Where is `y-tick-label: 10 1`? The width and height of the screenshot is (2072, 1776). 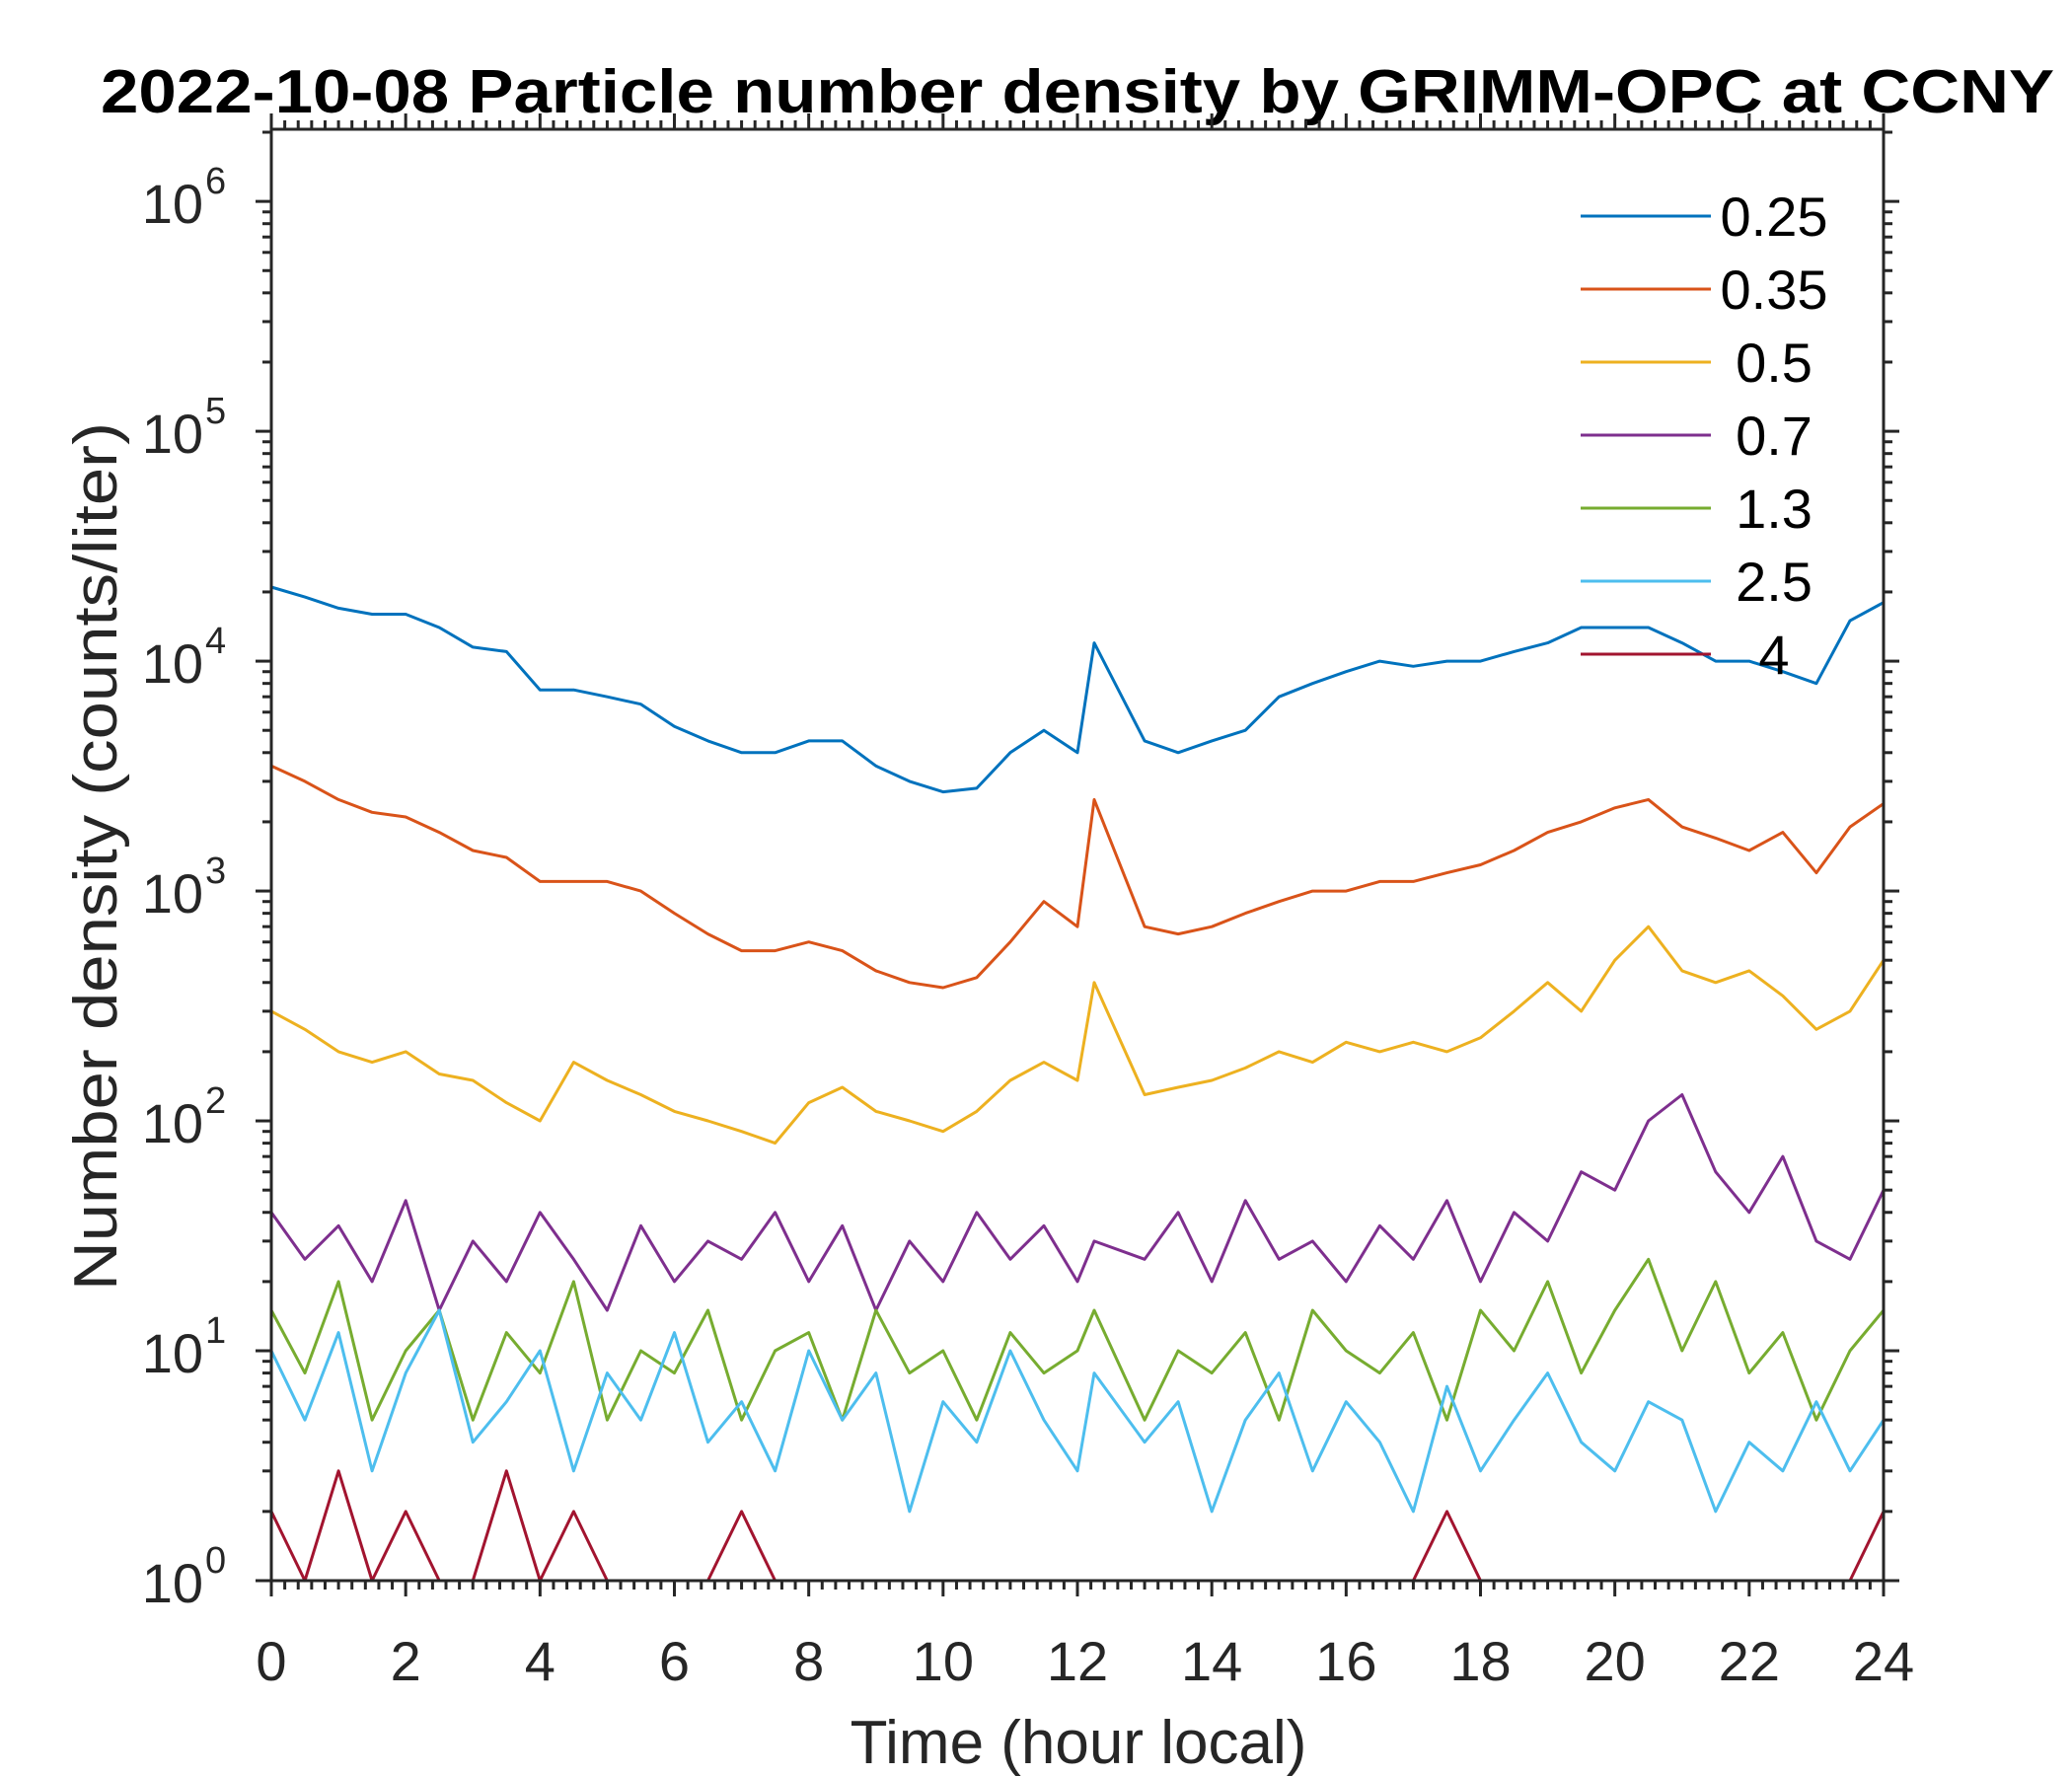 y-tick-label: 10 1 is located at coordinates (184, 1347).